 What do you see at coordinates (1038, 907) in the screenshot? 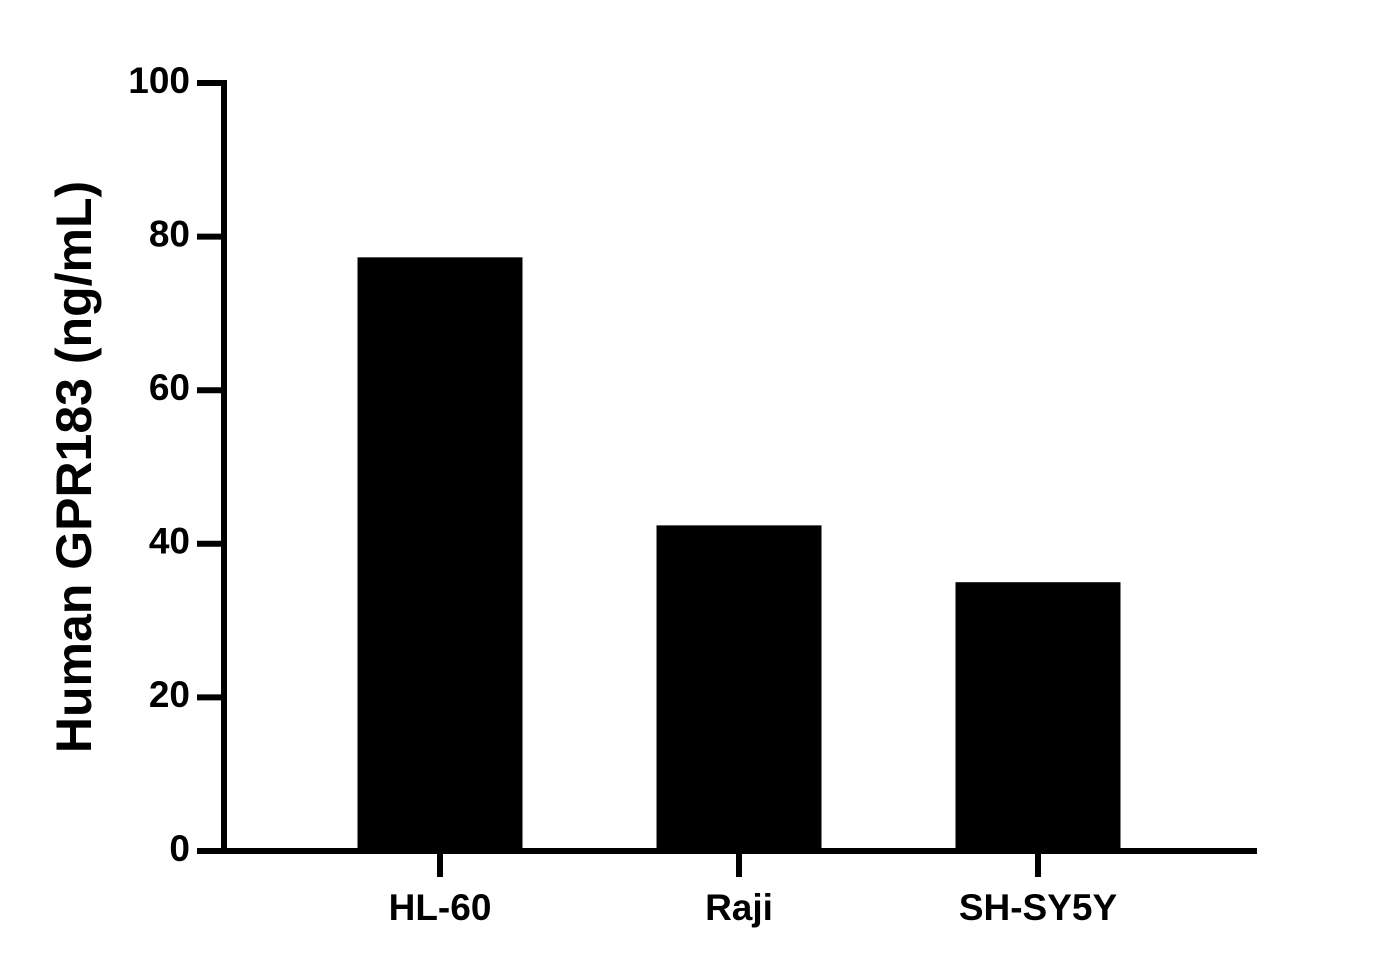
I see `x-tick-label: SH-SY5Y` at bounding box center [1038, 907].